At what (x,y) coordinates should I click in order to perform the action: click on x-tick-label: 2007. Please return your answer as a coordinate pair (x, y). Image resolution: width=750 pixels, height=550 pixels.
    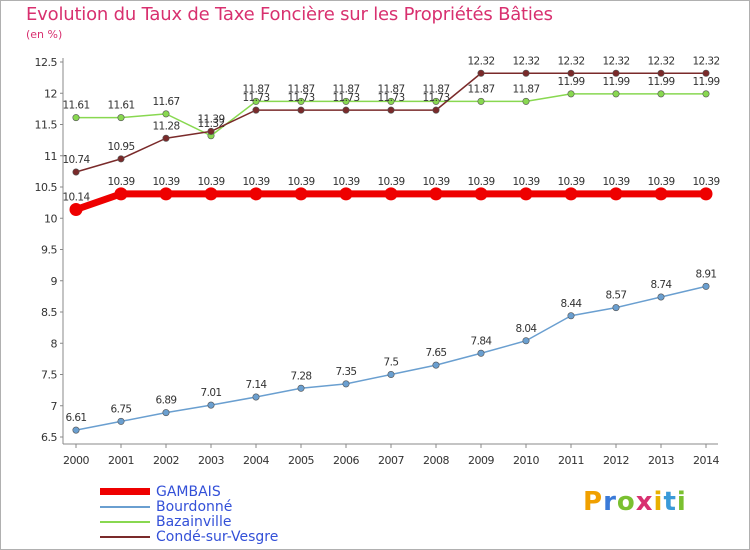
    Looking at the image, I should click on (391, 460).